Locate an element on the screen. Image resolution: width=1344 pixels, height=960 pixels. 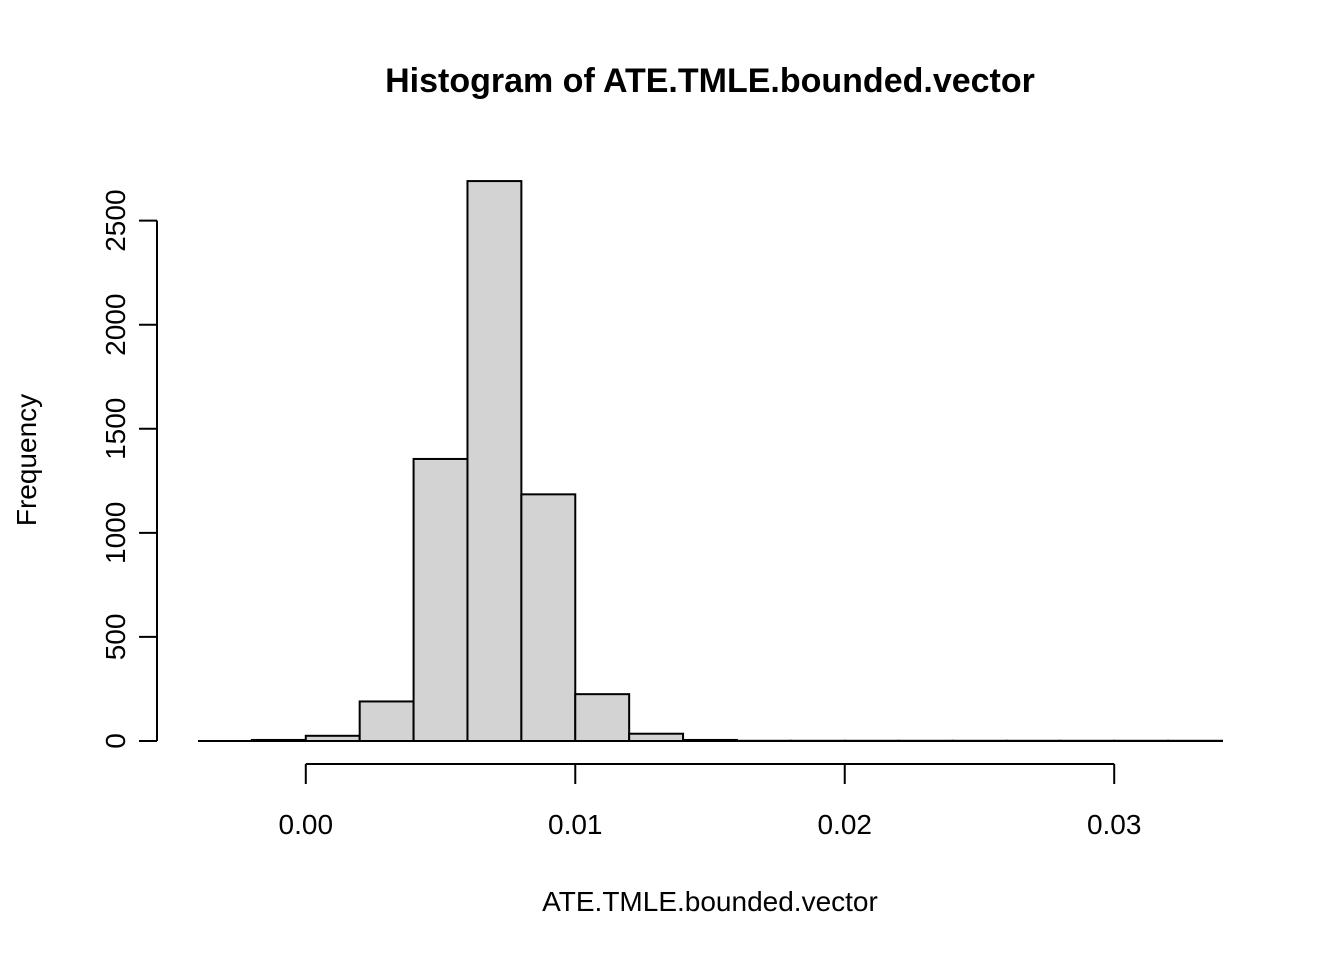
x-axis-label: ATE.TMLE.bounded.vector is located at coordinates (710, 901).